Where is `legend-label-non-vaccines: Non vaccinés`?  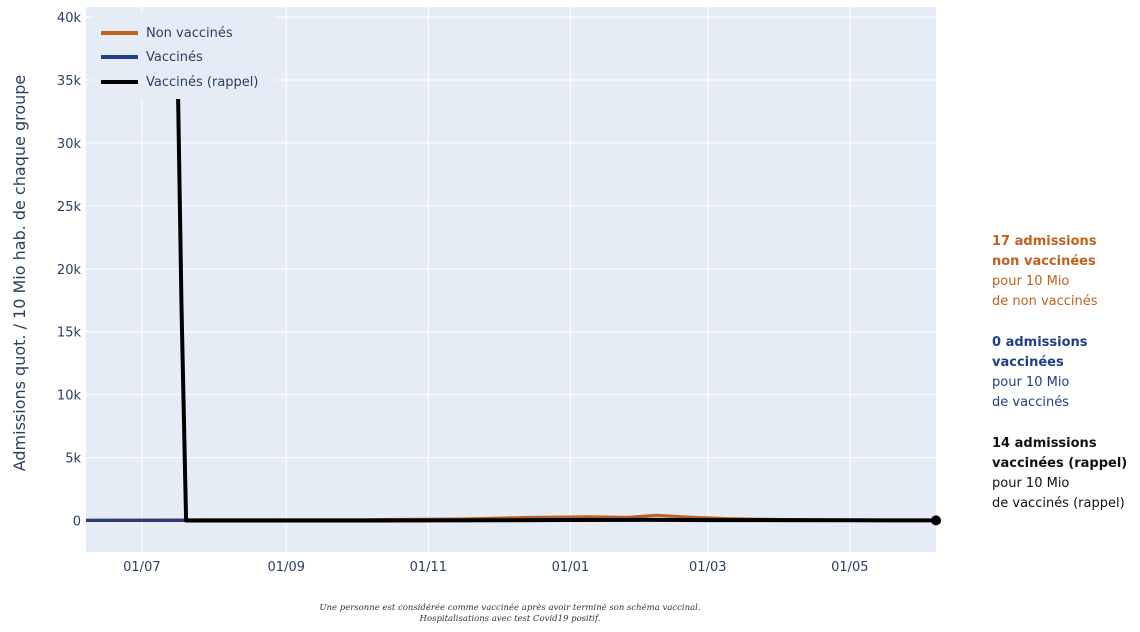 legend-label-non-vaccines: Non vaccinés is located at coordinates (189, 33).